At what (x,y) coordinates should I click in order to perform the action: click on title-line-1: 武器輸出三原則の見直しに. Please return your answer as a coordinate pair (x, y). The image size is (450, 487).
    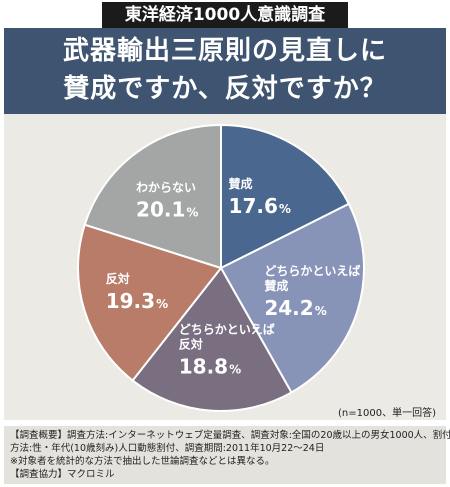
    Looking at the image, I should click on (224, 51).